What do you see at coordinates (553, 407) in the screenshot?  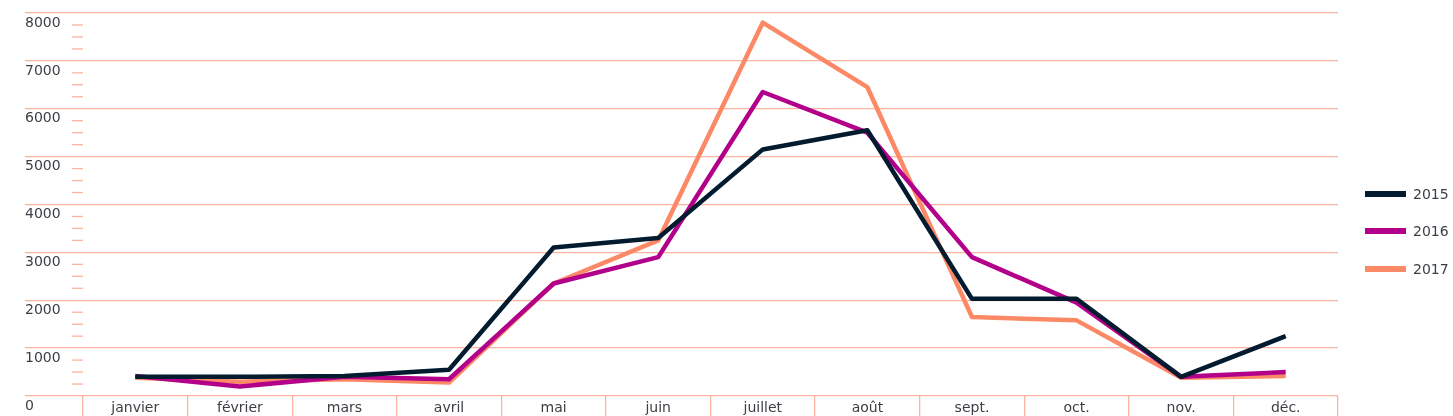 I see `x-tick-label: mai` at bounding box center [553, 407].